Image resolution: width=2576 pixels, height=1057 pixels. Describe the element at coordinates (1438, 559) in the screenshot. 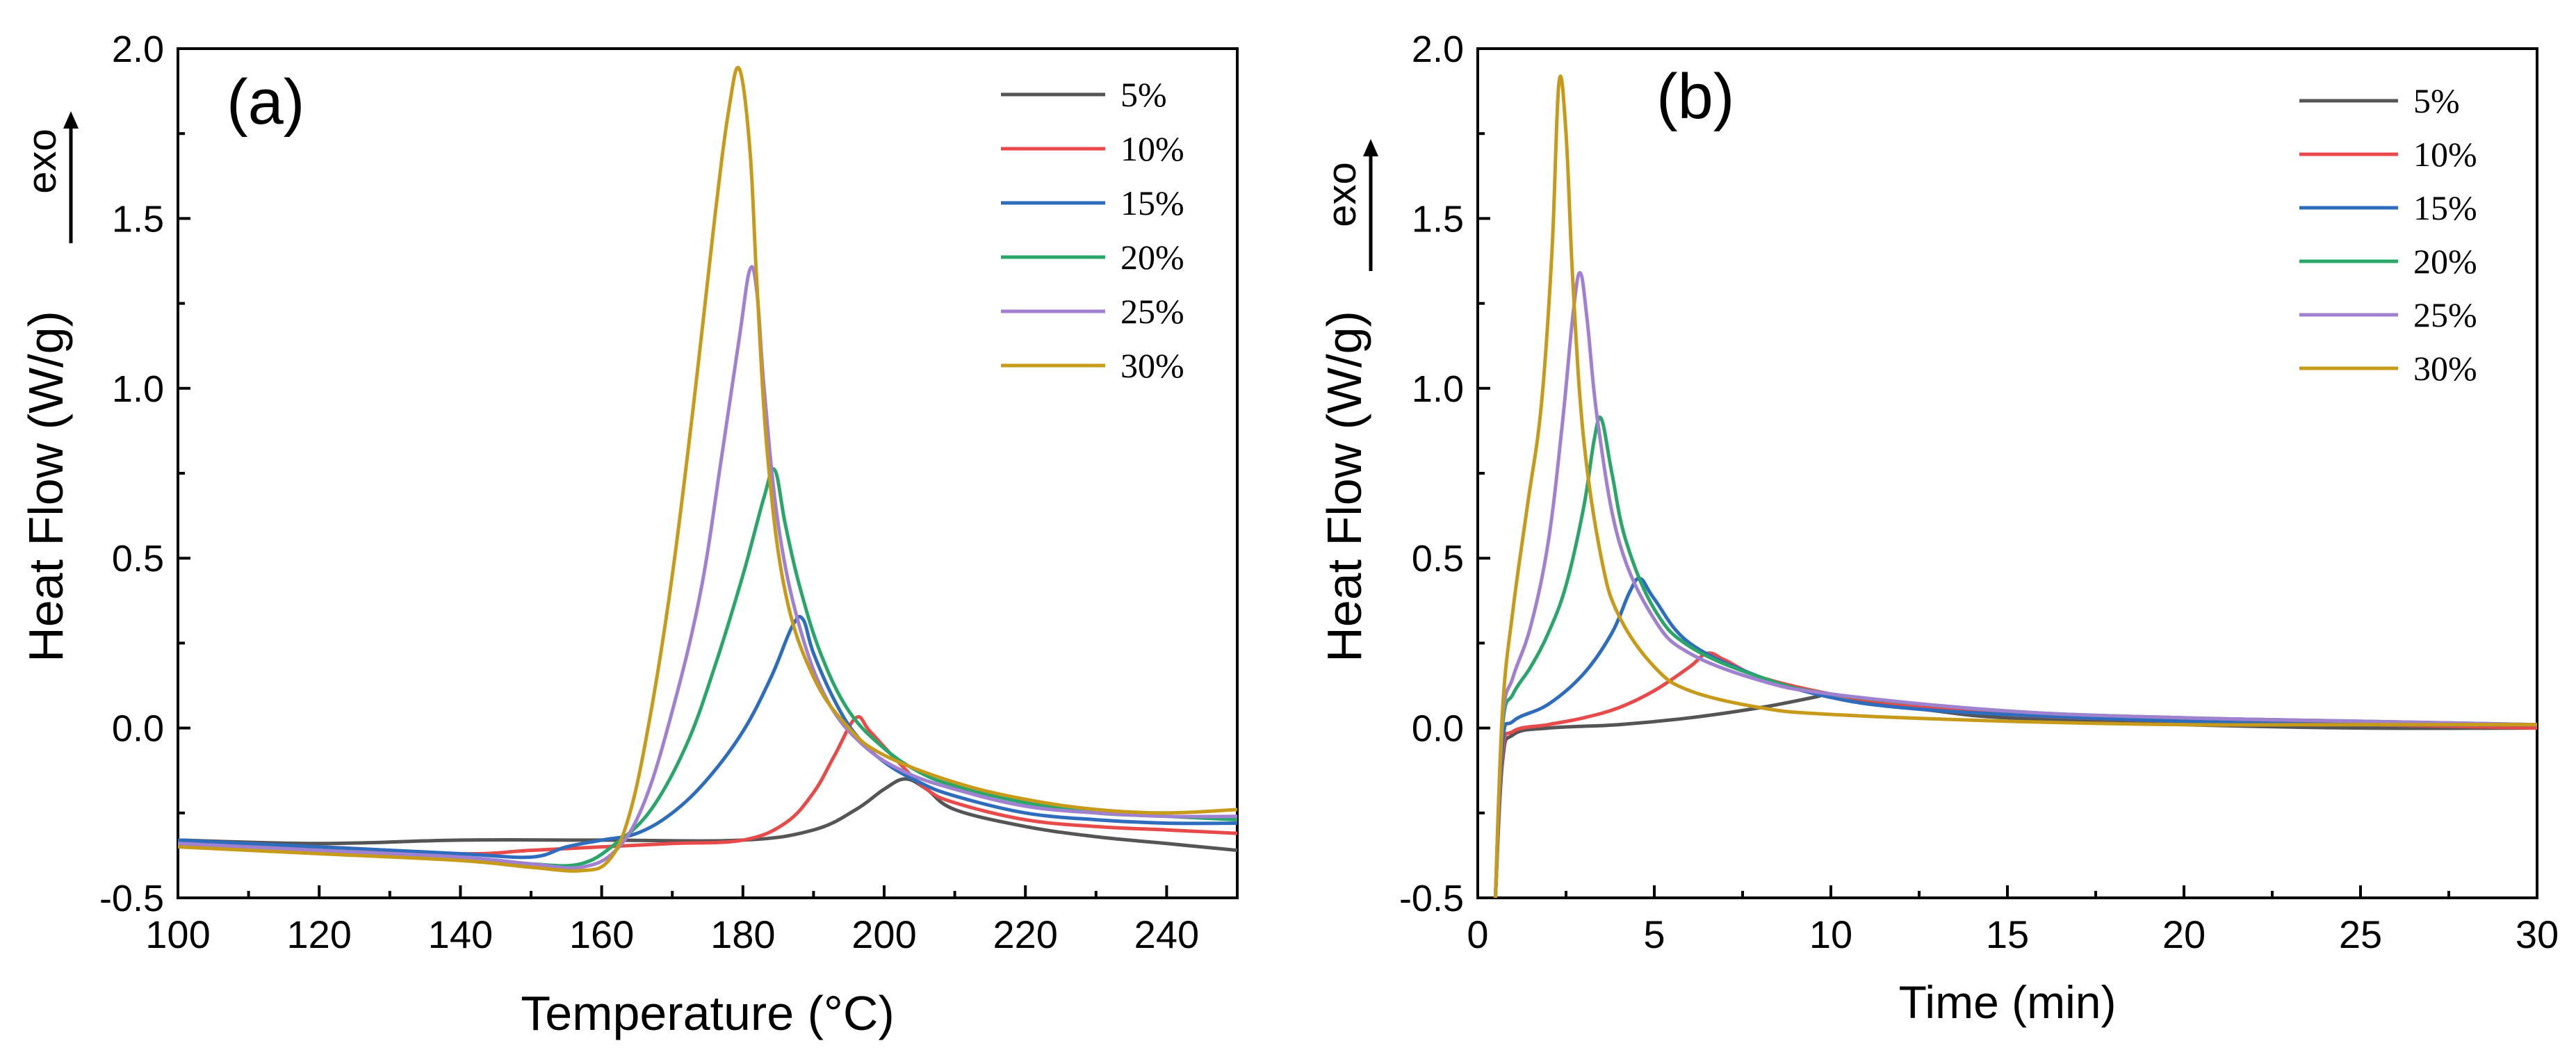

I see `y-tick-label-b: 0.5` at that location.